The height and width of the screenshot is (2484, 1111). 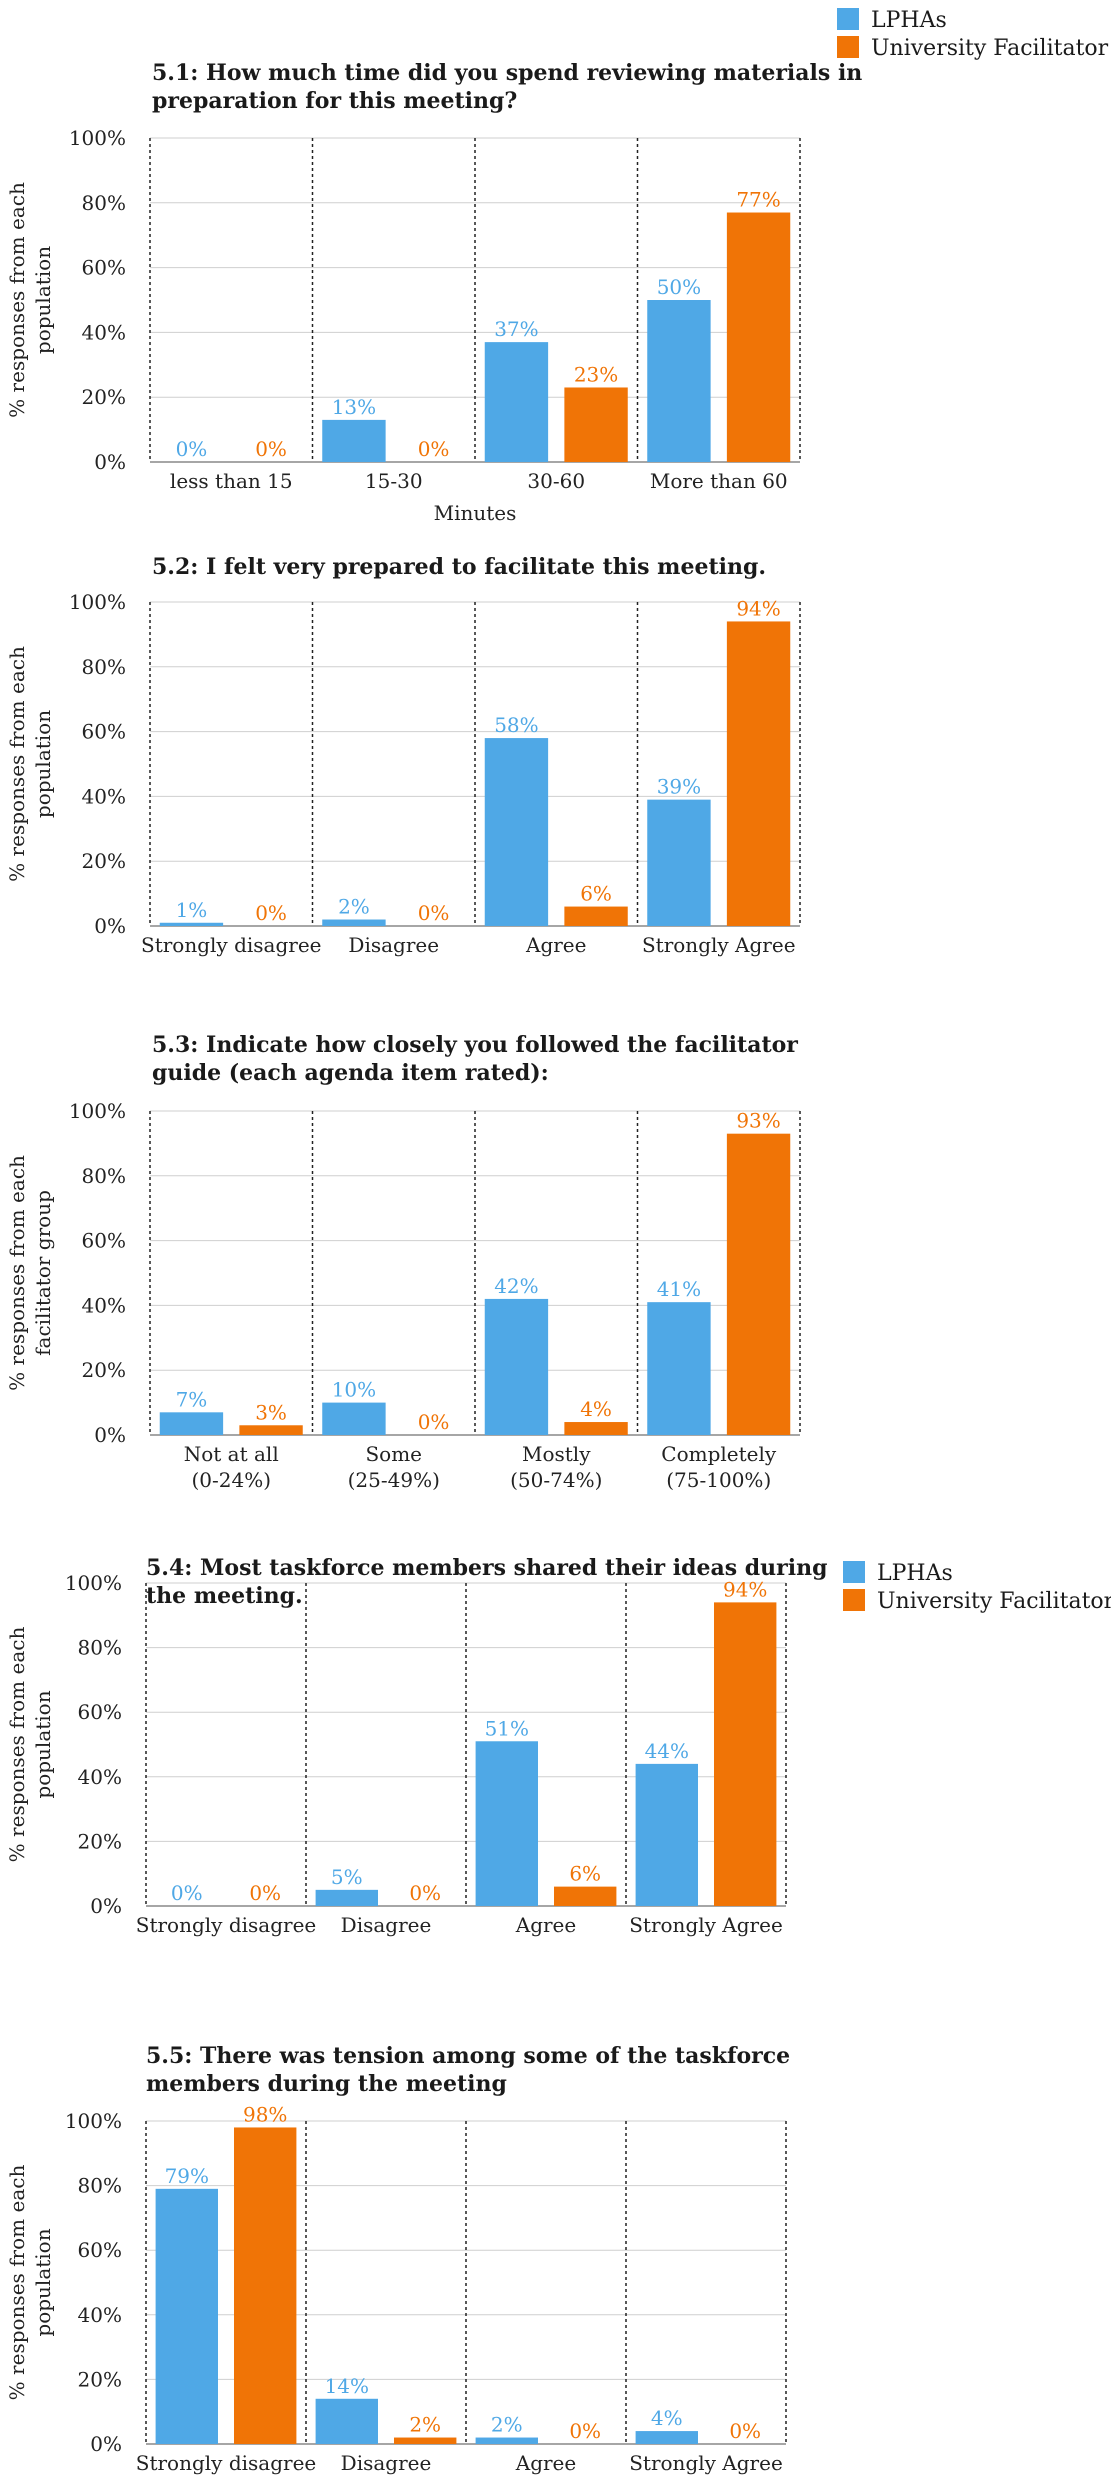 I want to click on legend-1: LPHAs University Facilitator, so click(x=973, y=34).